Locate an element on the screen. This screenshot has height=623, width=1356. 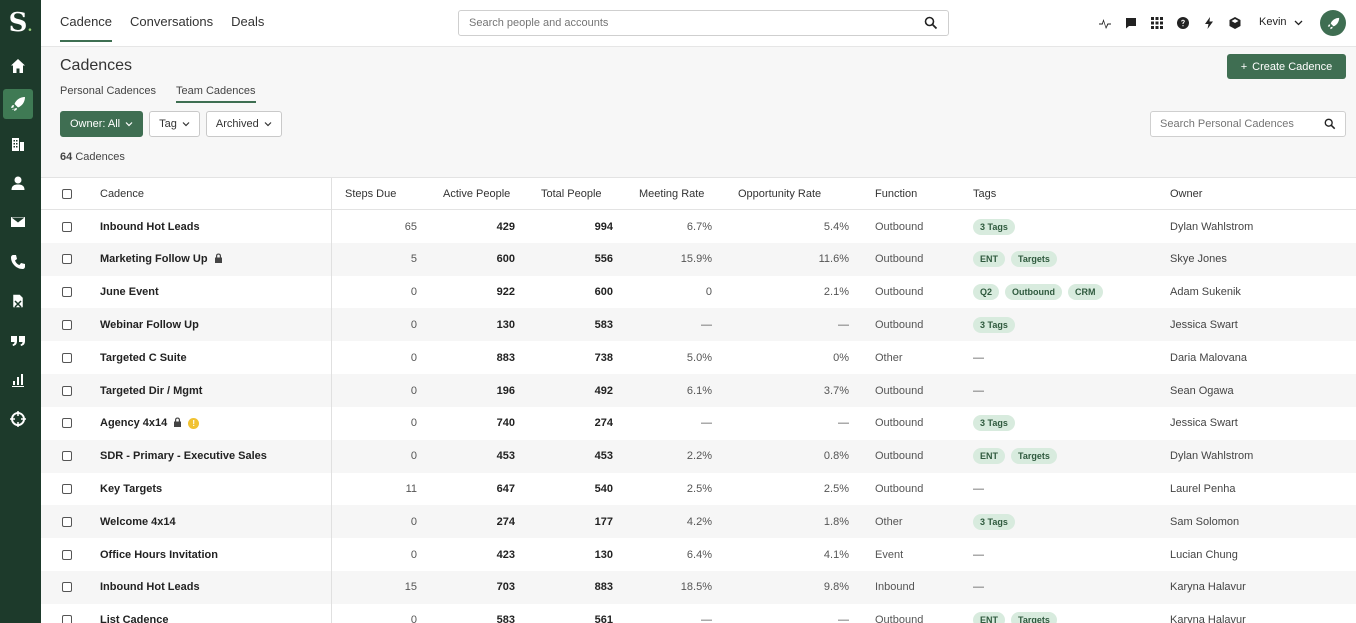
global-search-input is located at coordinates (703, 23).